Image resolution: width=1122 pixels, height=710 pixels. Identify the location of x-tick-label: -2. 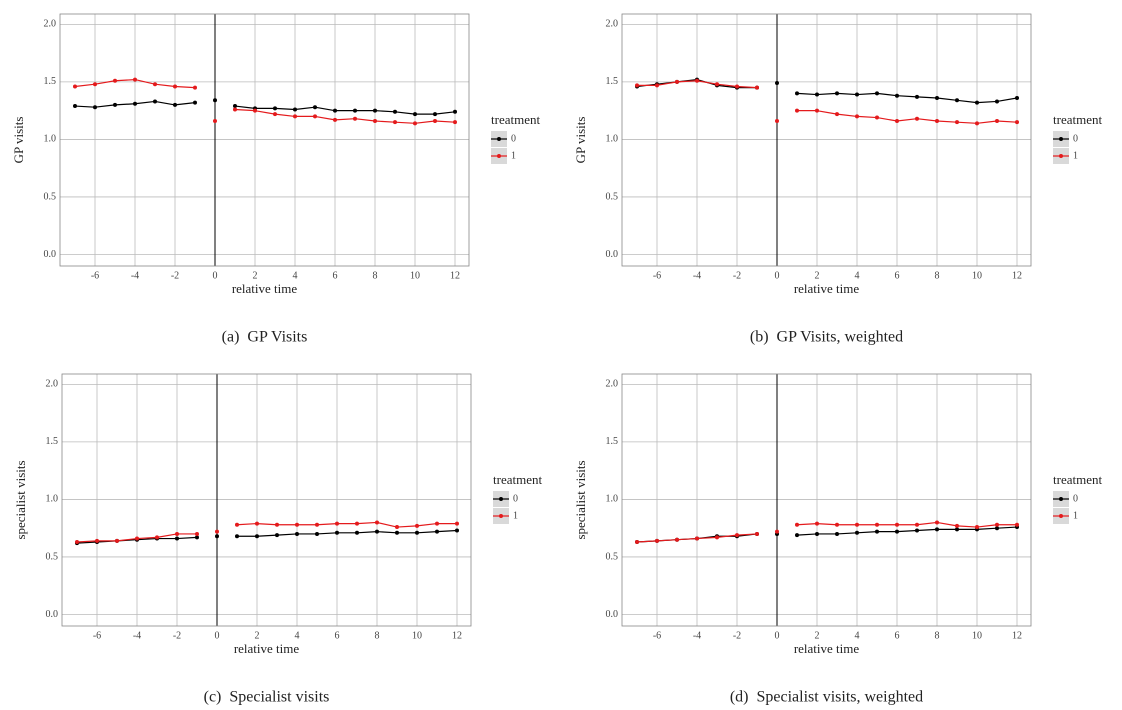
(175, 275).